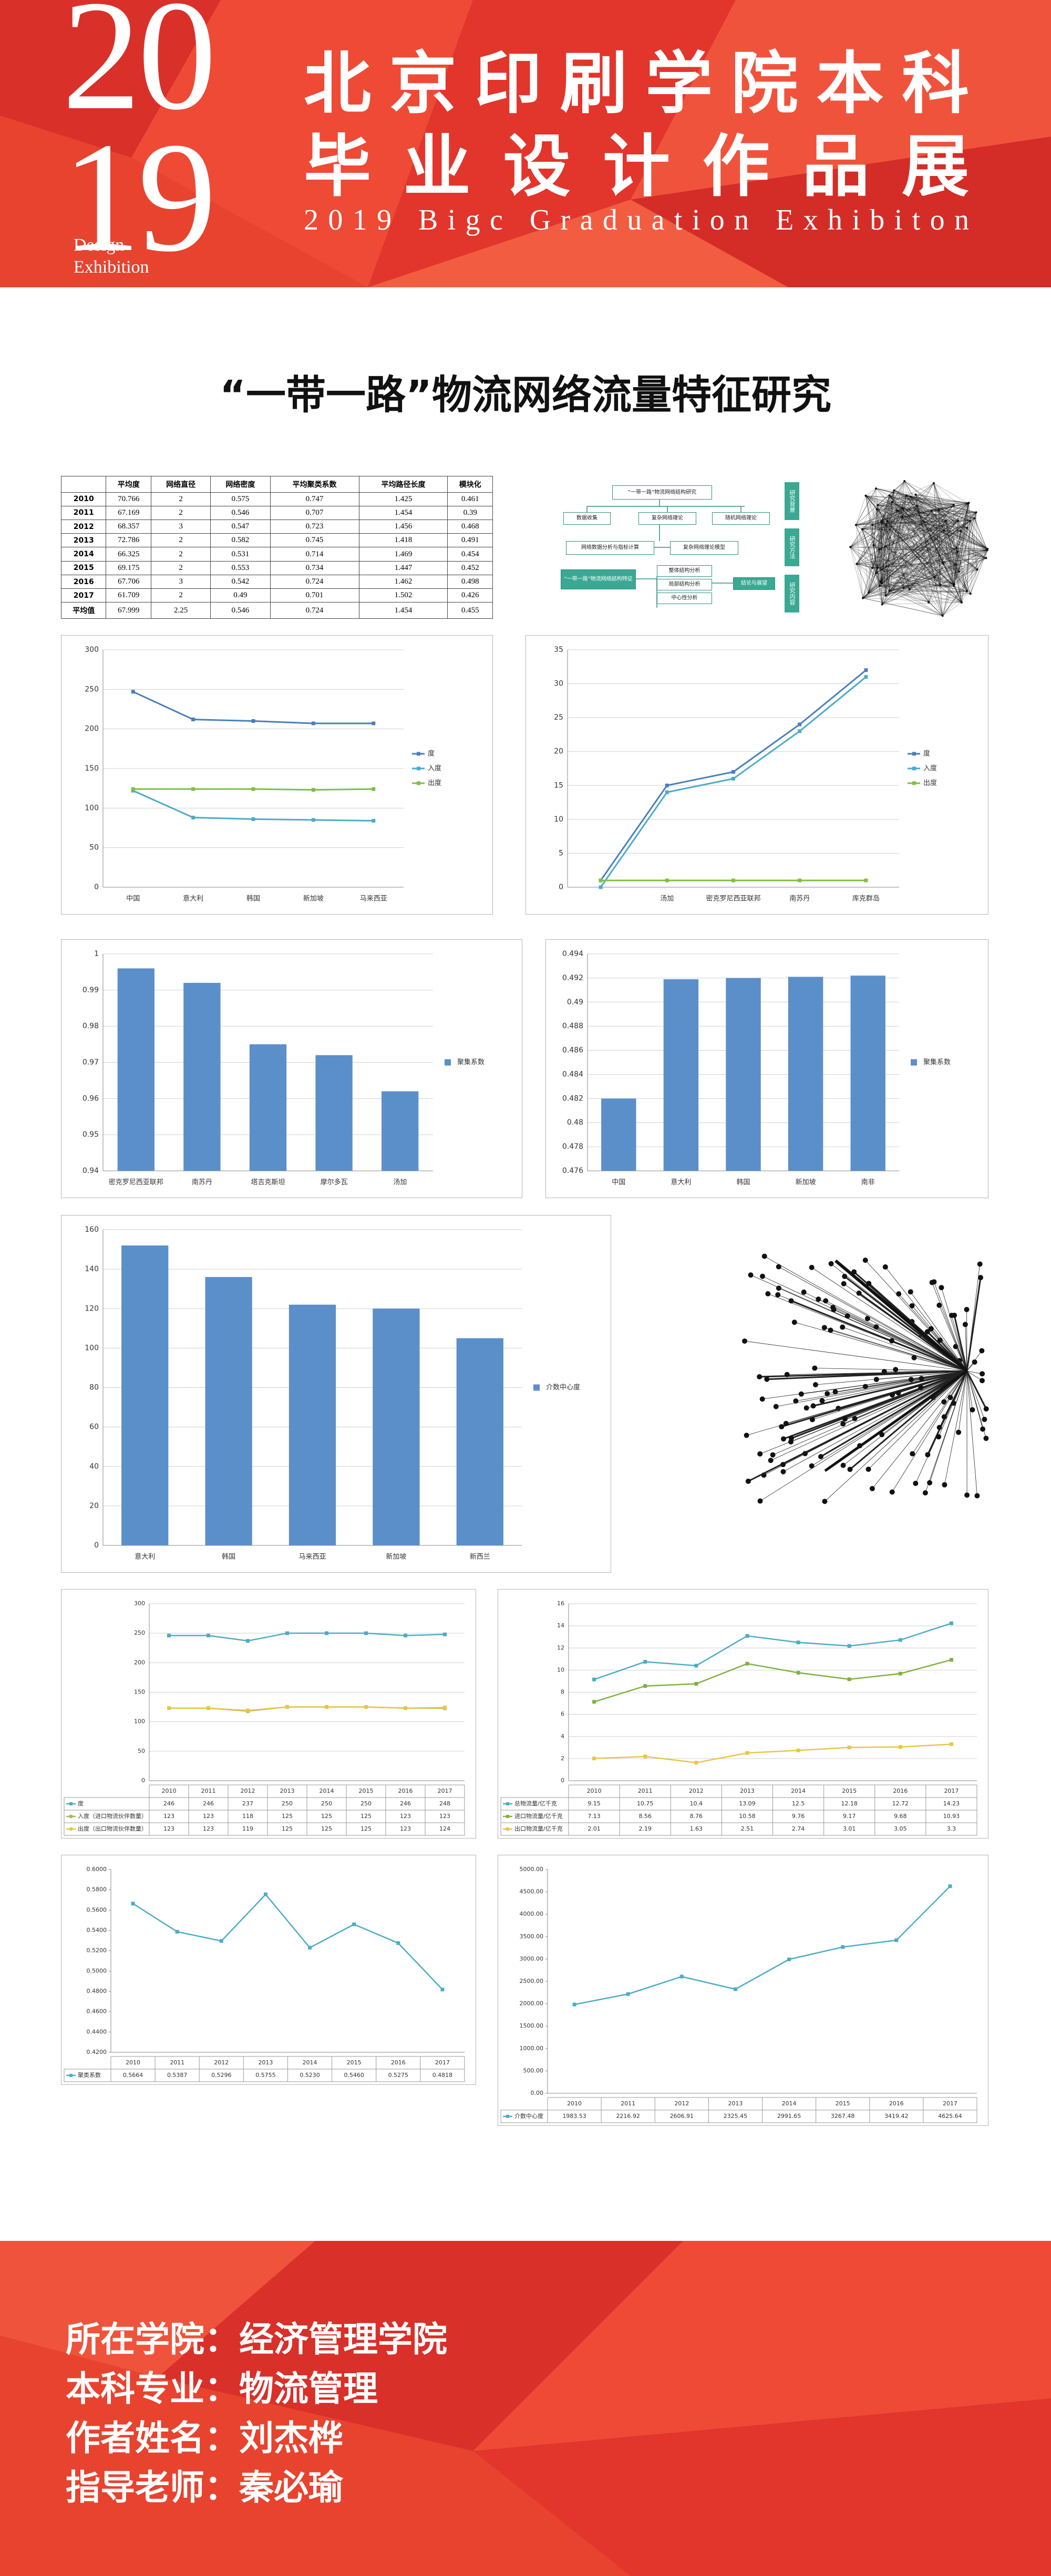 The height and width of the screenshot is (2576, 1051). Describe the element at coordinates (240, 540) in the screenshot. I see `table-cell: 0.582` at that location.